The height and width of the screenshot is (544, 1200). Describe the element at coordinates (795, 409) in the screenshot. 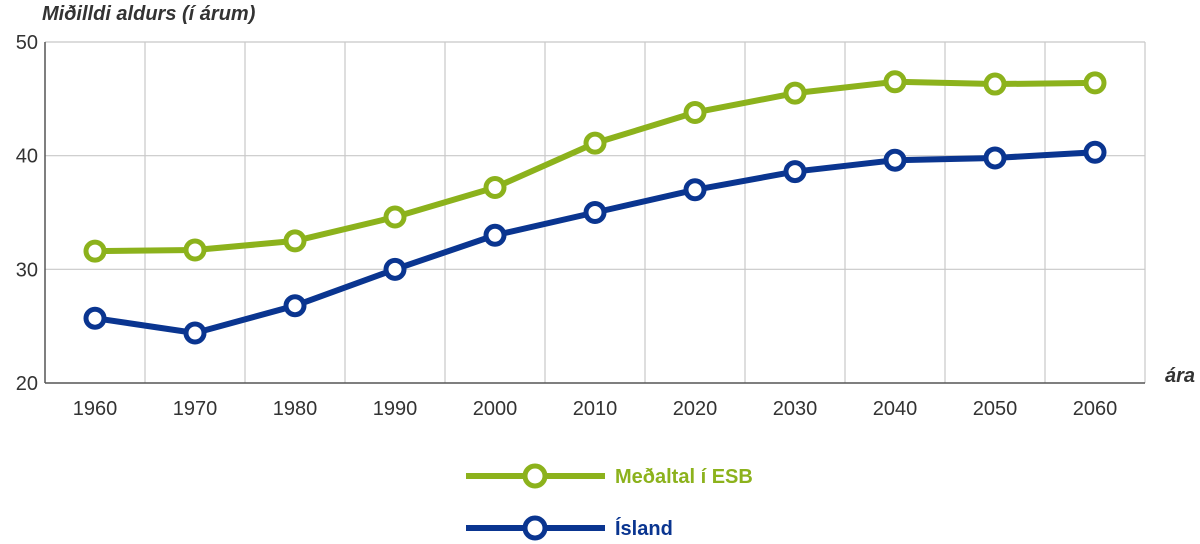

I see `x-tick-label: 2030` at that location.